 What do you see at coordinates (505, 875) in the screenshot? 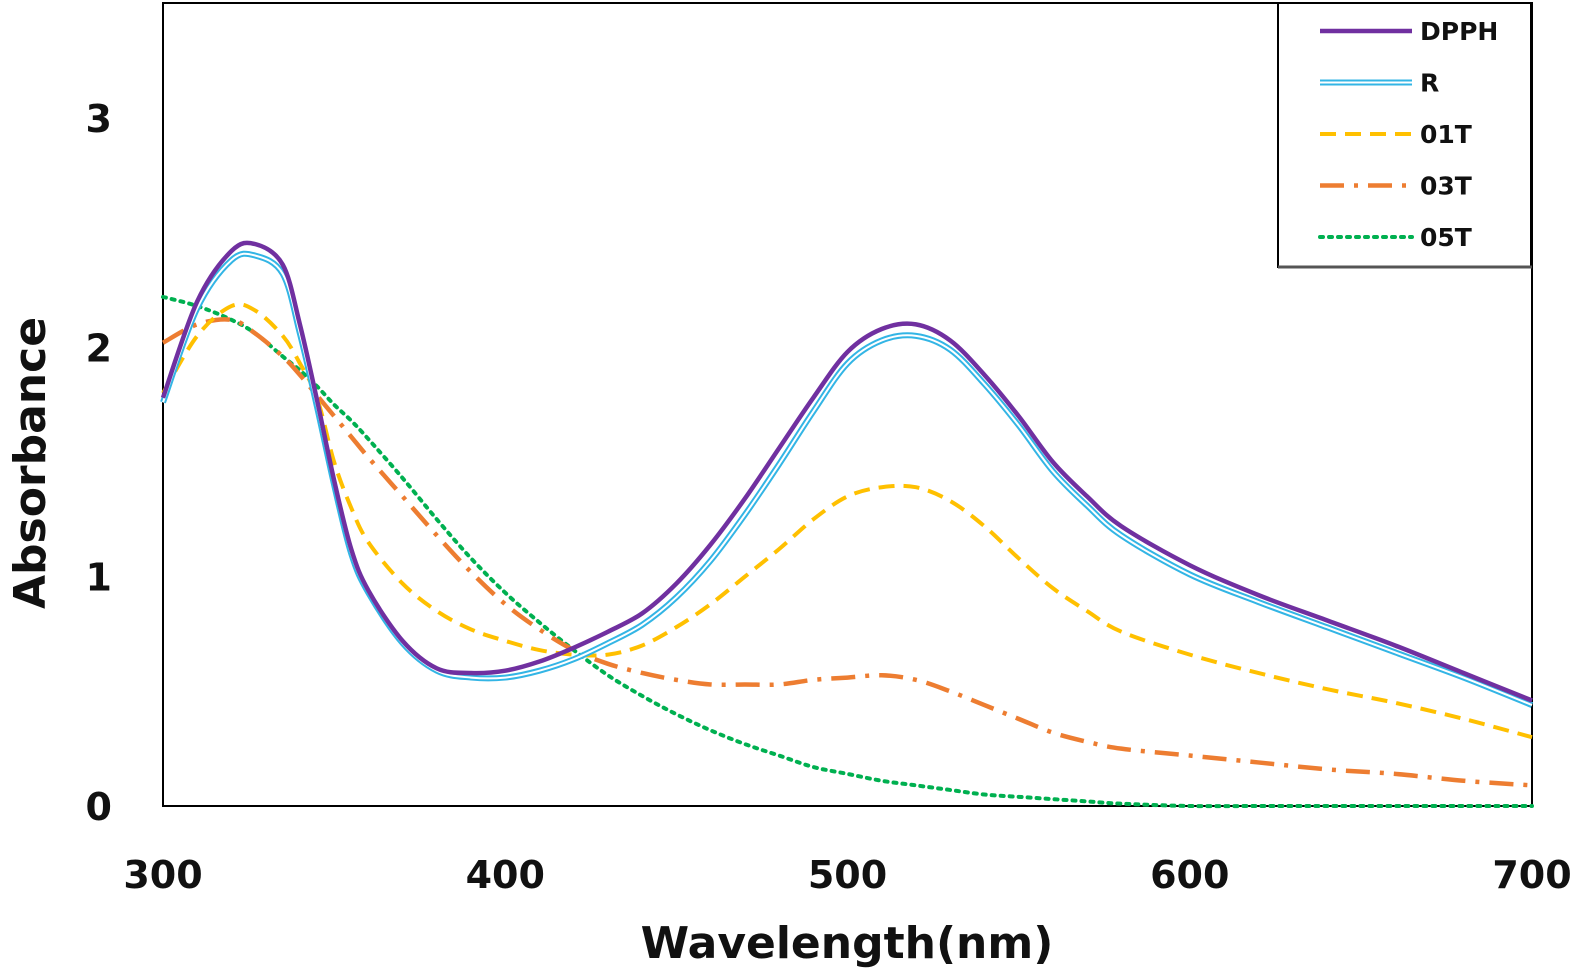
I see `x-tick-label: 400` at bounding box center [505, 875].